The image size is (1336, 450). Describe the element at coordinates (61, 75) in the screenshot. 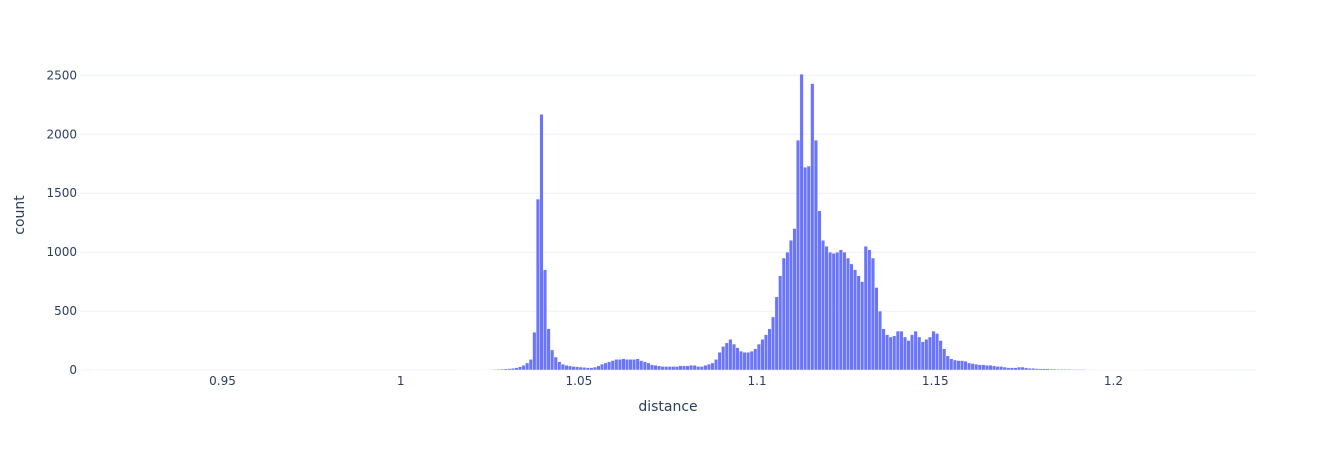

I see `y-tick-label: 2500` at that location.